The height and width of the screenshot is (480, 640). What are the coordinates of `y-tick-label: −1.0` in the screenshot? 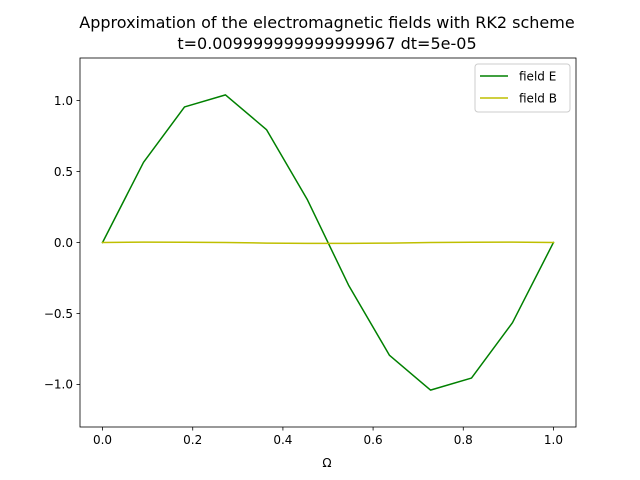 It's located at (58, 385).